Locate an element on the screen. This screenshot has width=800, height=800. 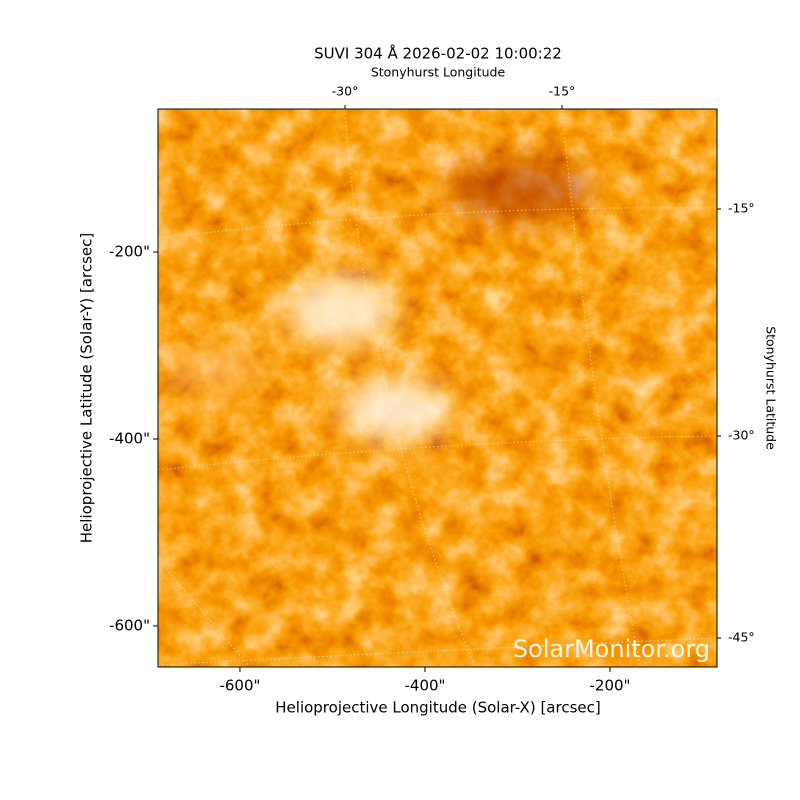
right-tick-label: -30° is located at coordinates (741, 435).